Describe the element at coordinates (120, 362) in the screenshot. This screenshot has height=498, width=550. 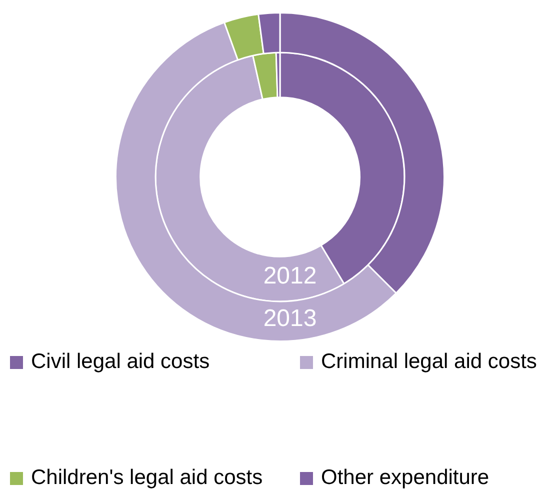
I see `legend-label: Civil legal aid costs` at that location.